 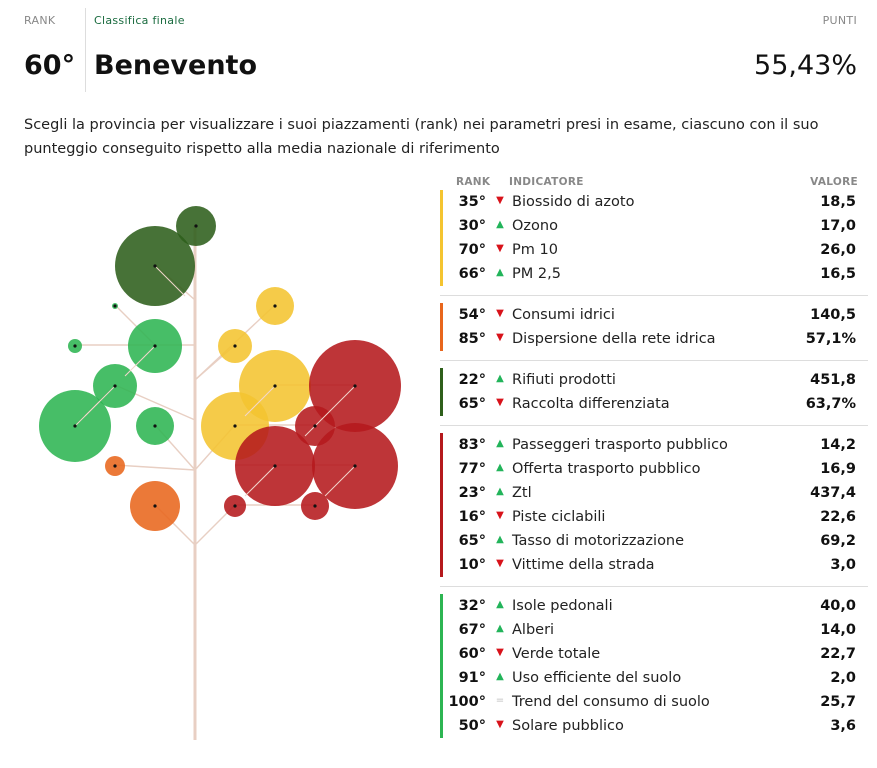 What do you see at coordinates (568, 726) in the screenshot?
I see `row-indicator-name: Solare pubblico` at bounding box center [568, 726].